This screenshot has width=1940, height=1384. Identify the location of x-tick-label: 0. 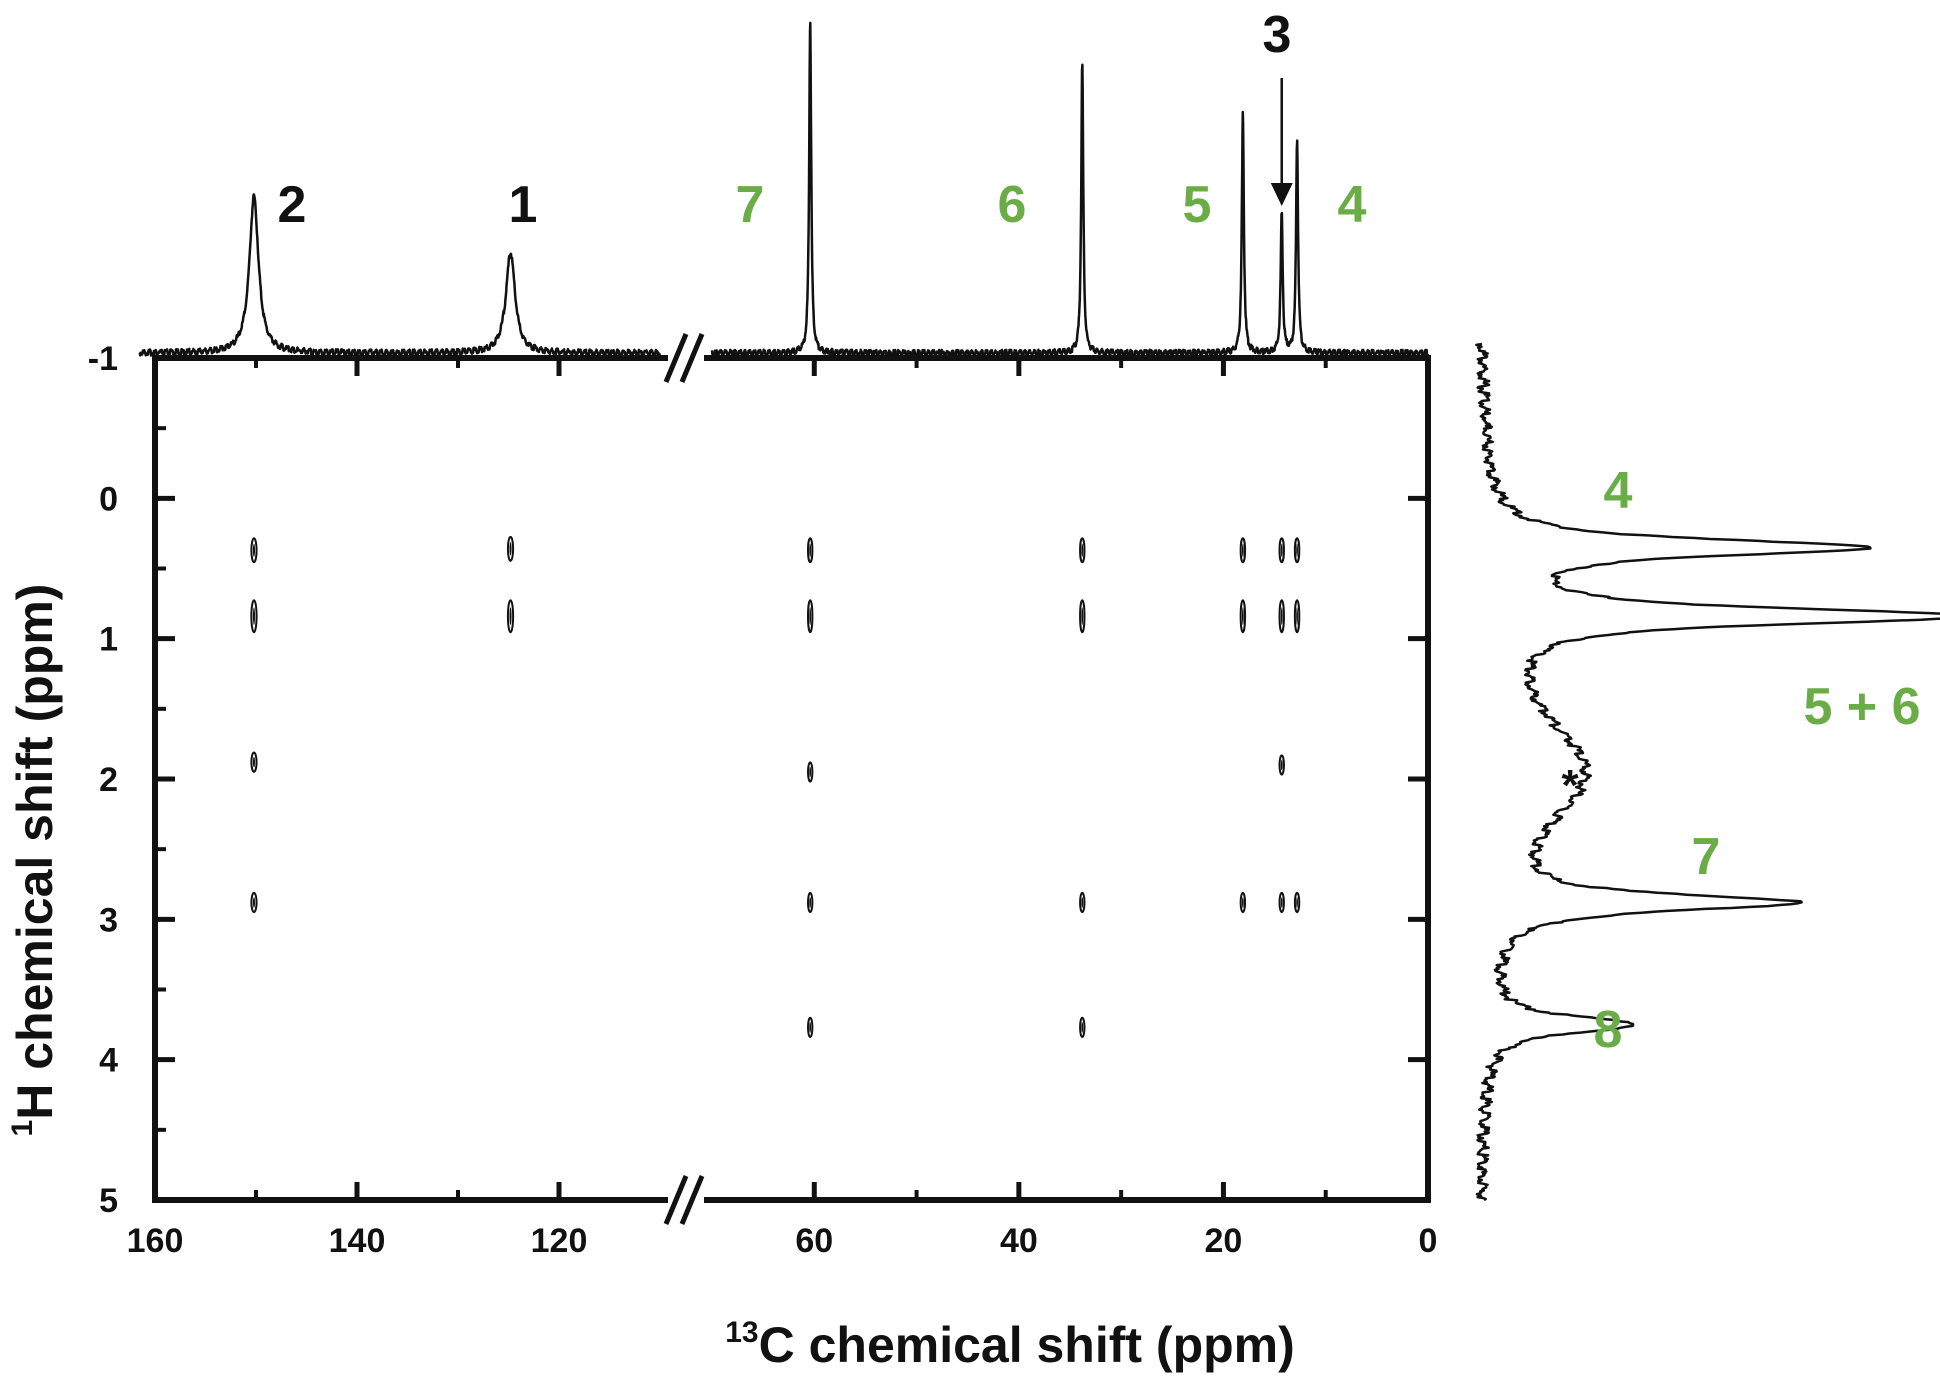
(1428, 1241).